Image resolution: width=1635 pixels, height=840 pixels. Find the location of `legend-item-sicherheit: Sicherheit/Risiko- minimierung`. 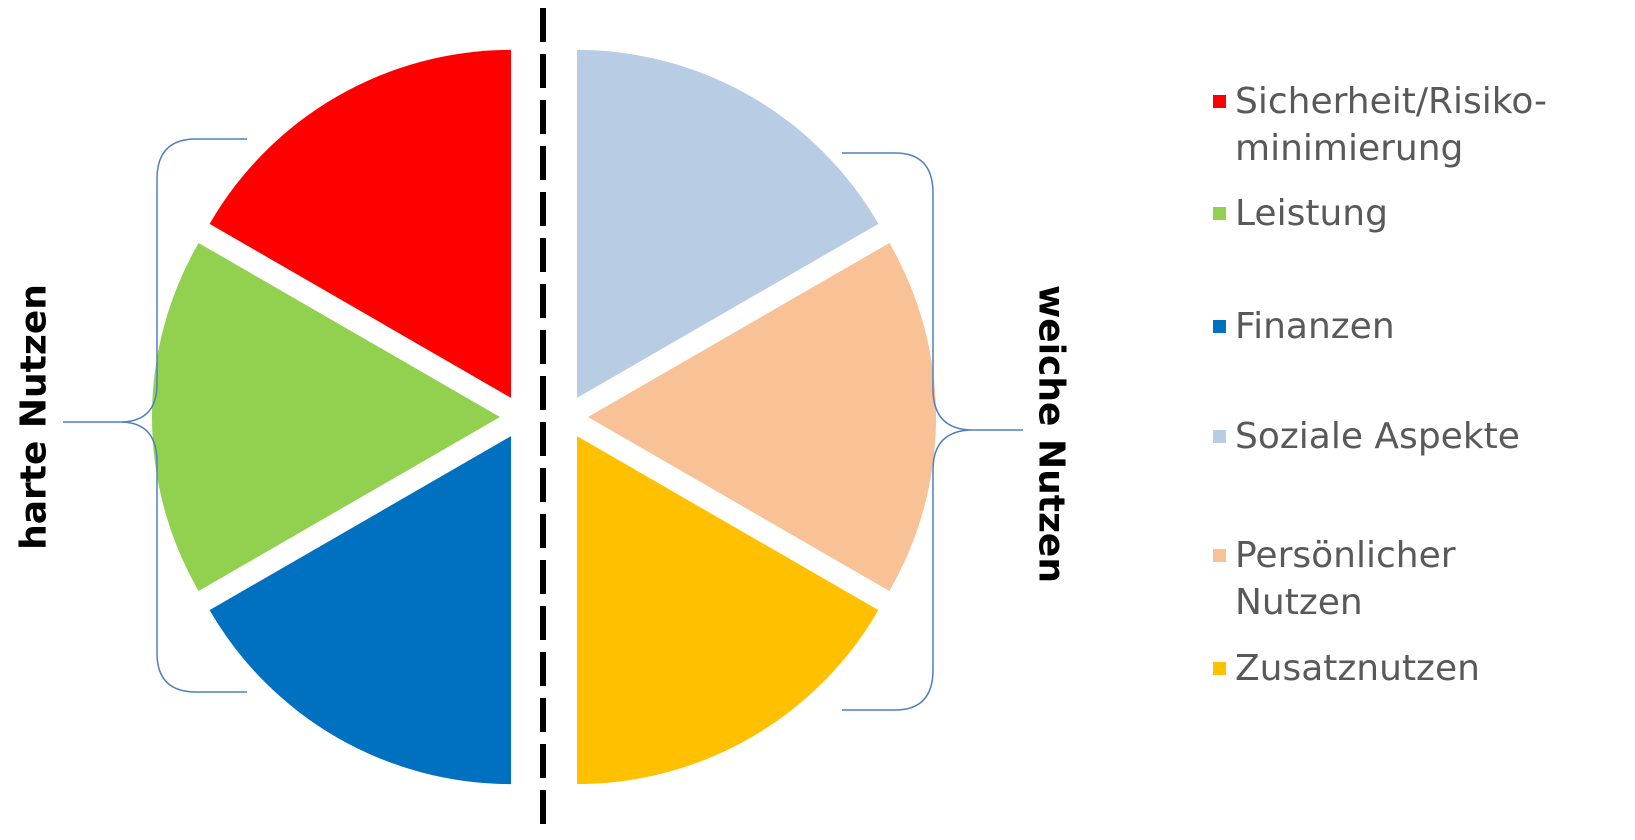

legend-item-sicherheit: Sicherheit/Risiko- minimierung is located at coordinates (1380, 125).